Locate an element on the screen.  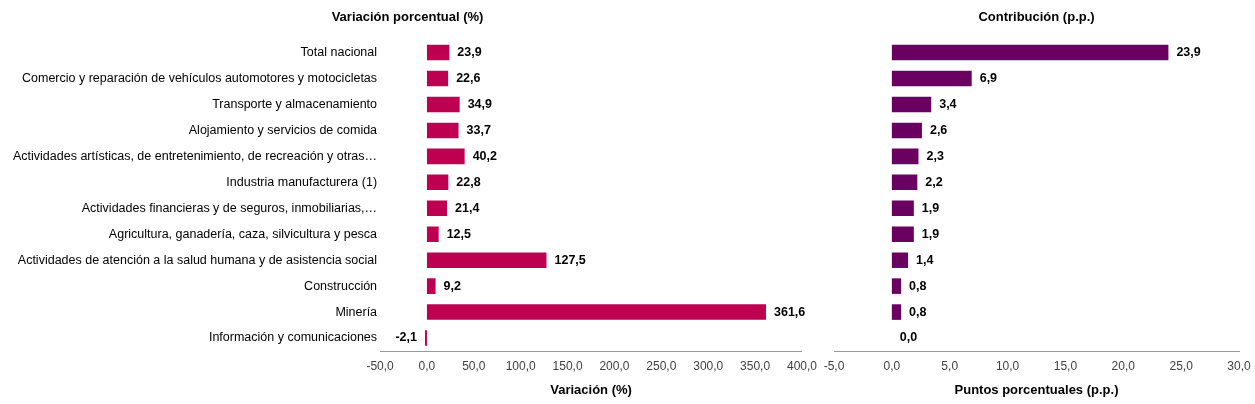
x-tick-label: 30,0 is located at coordinates (1239, 365).